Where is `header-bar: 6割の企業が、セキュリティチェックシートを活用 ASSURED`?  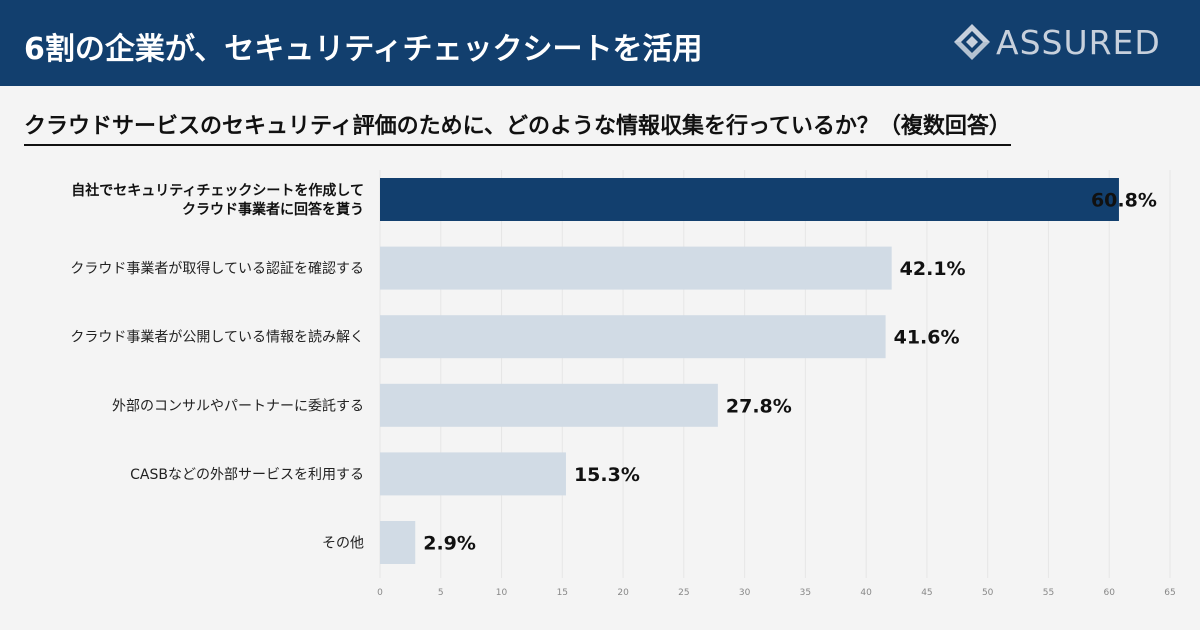
header-bar: 6割の企業が、セキュリティチェックシートを活用 ASSURED is located at coordinates (600, 43).